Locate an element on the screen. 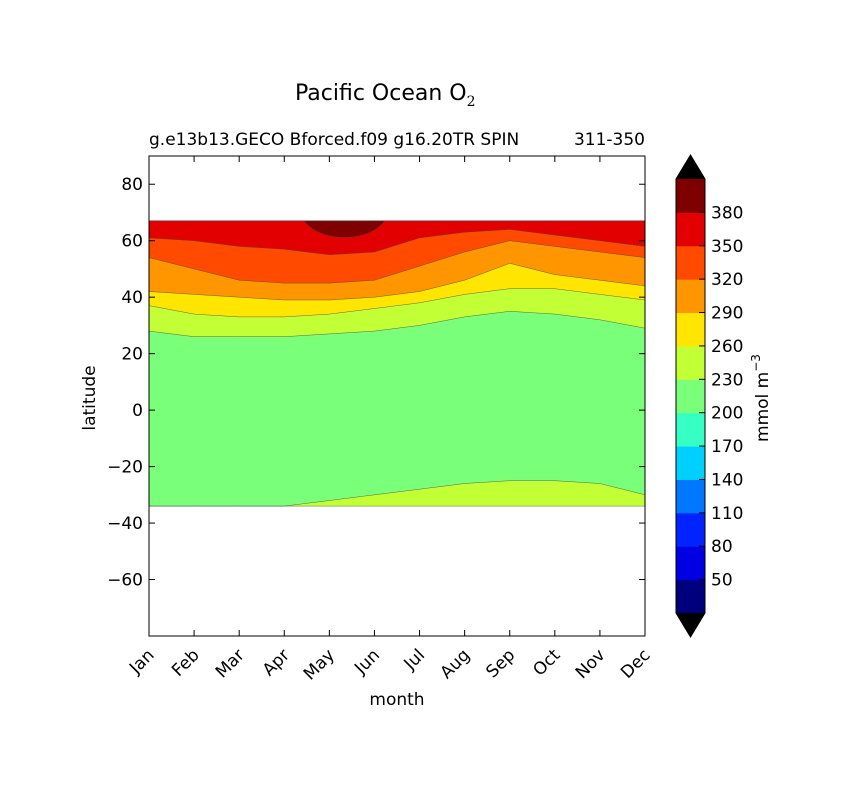  colorbar-tick-label: 380 is located at coordinates (727, 213).